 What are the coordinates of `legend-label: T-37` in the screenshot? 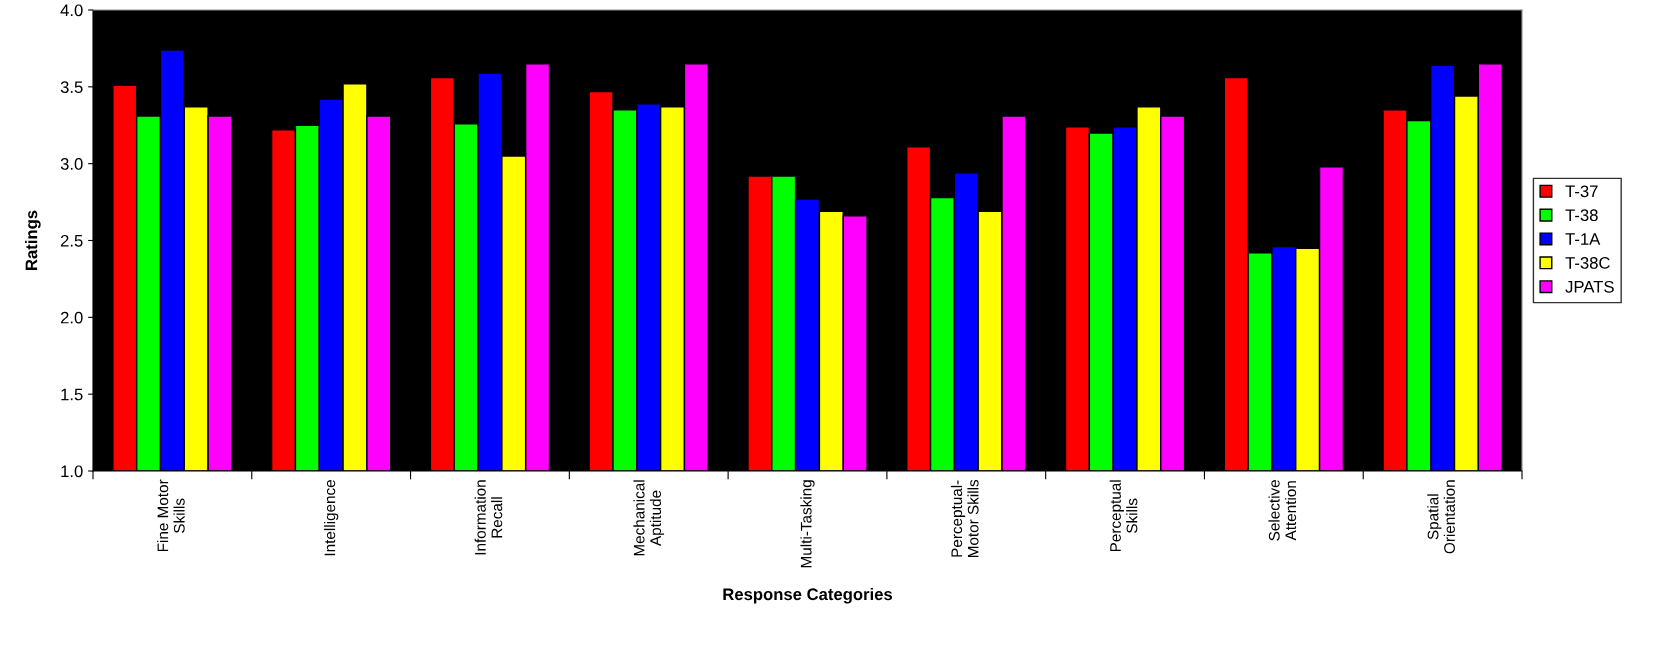 It's located at (1581, 191).